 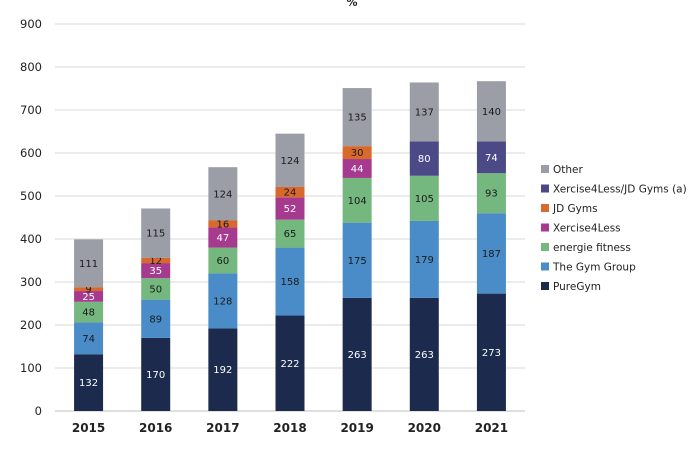 I want to click on data-label: 52, so click(x=290, y=209).